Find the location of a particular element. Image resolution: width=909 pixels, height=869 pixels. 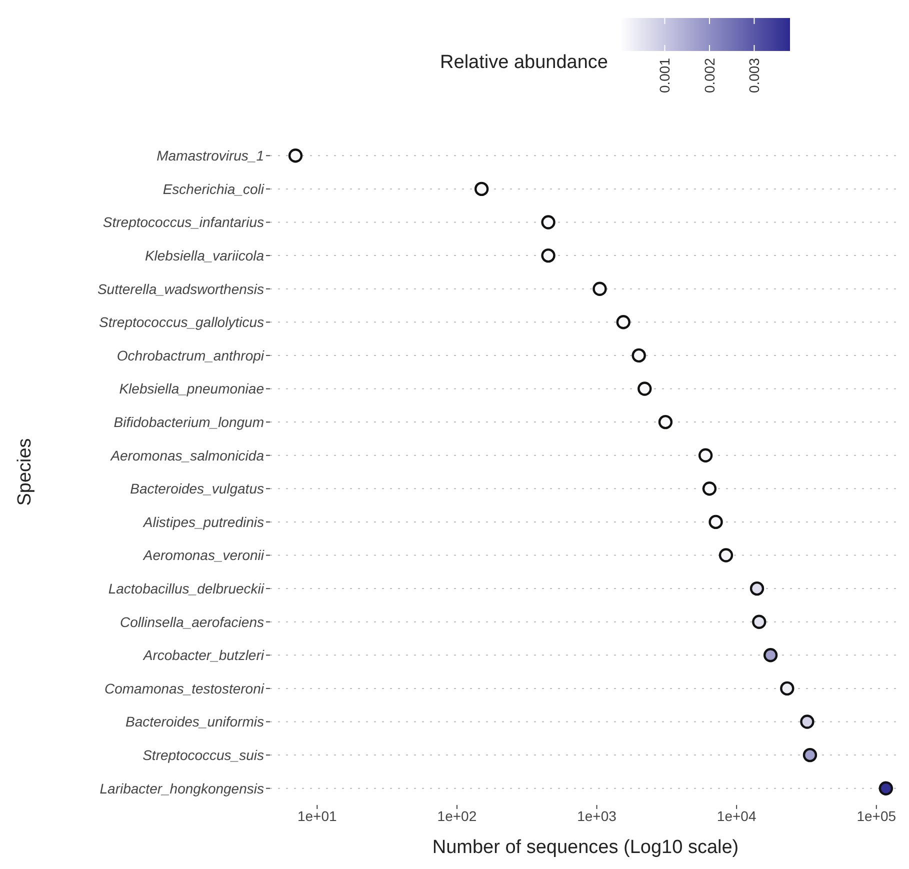

x-tick-label: 1e+04 is located at coordinates (736, 816).